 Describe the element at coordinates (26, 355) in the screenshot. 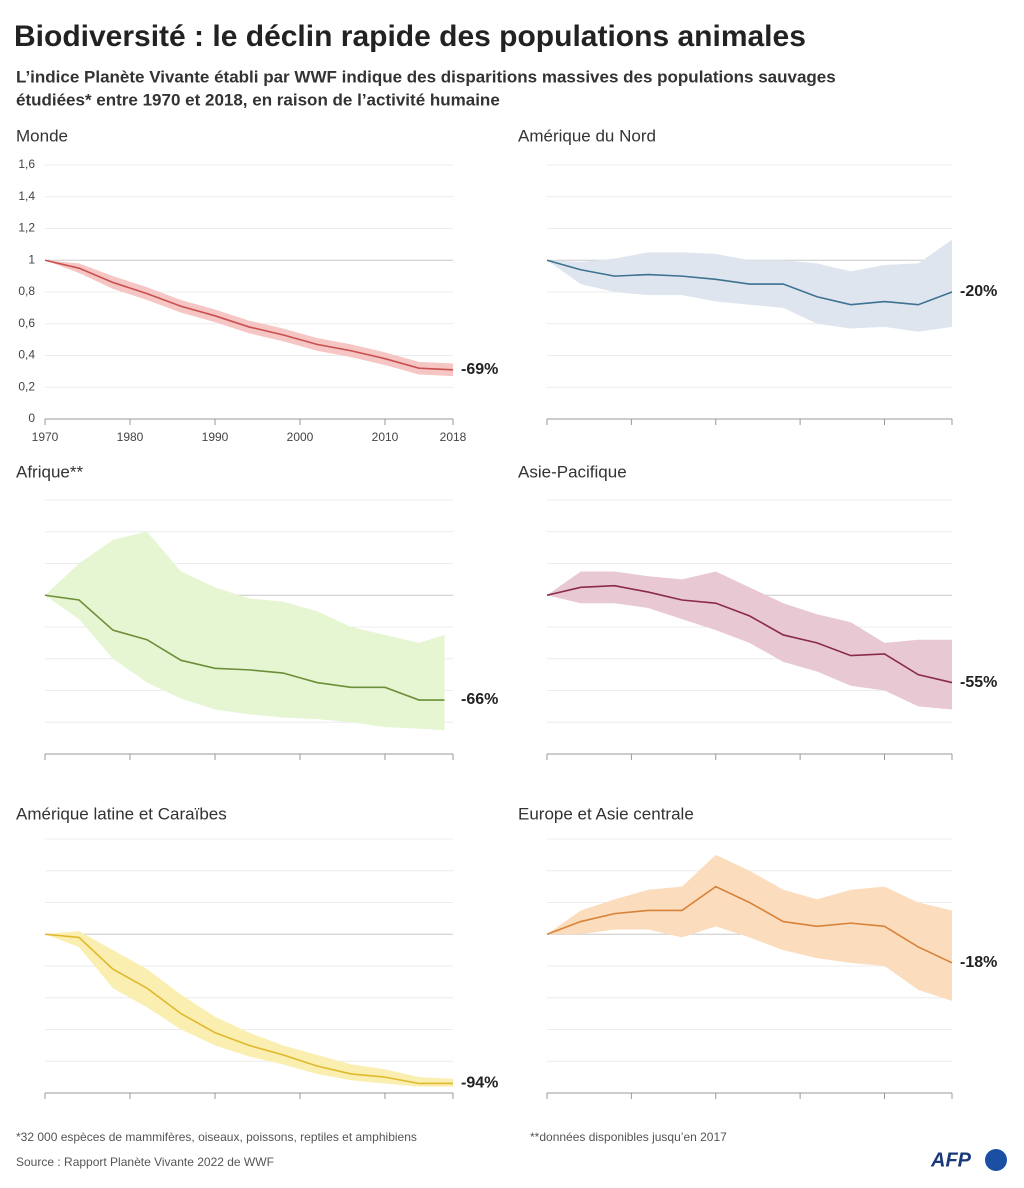

I see `y-tick-label: 0,4` at that location.